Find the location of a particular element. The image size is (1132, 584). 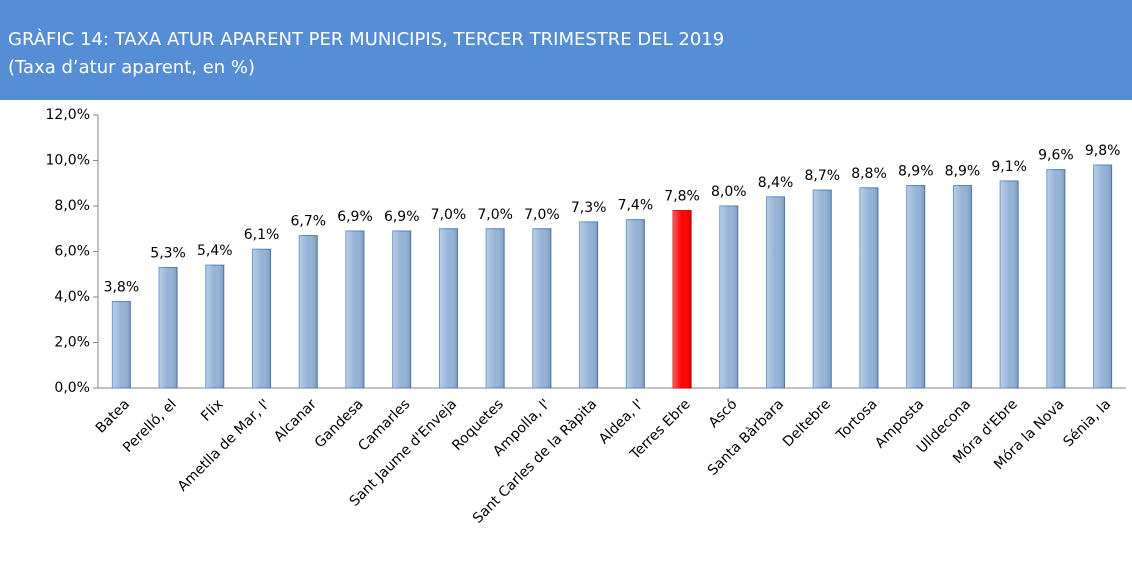

value-label: 7,8% is located at coordinates (682, 197).